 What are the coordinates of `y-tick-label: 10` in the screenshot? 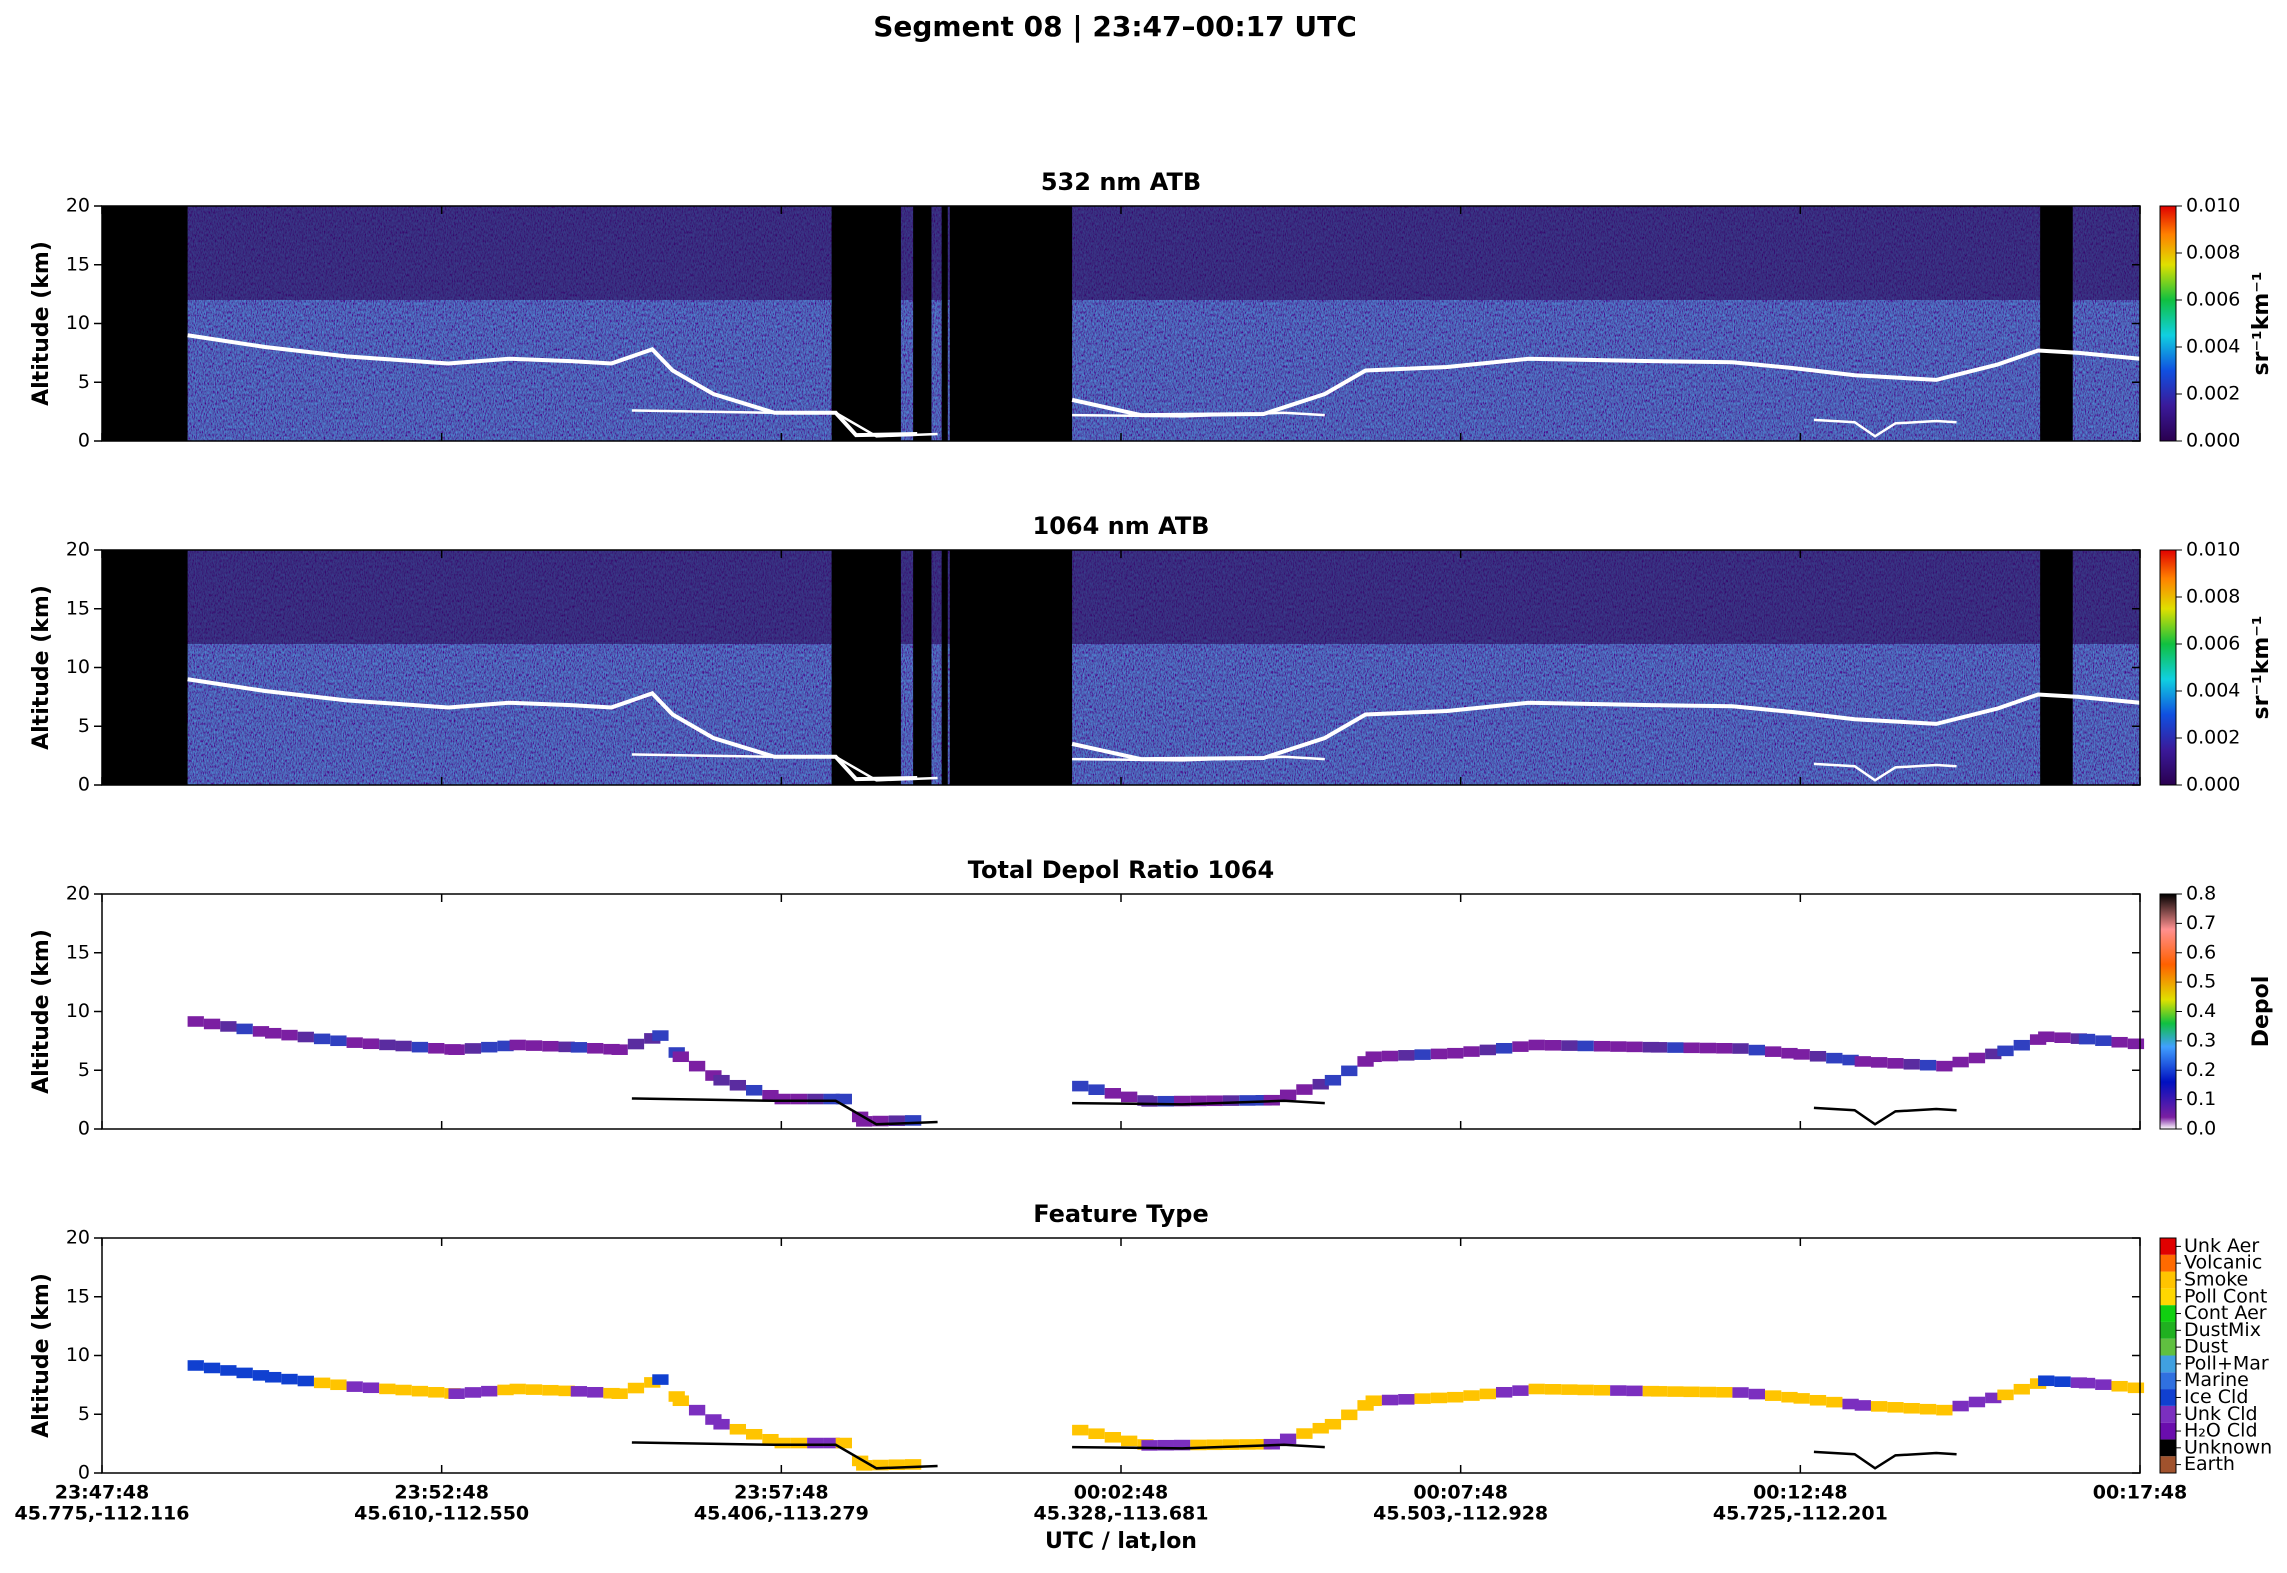 It's located at (78, 1011).